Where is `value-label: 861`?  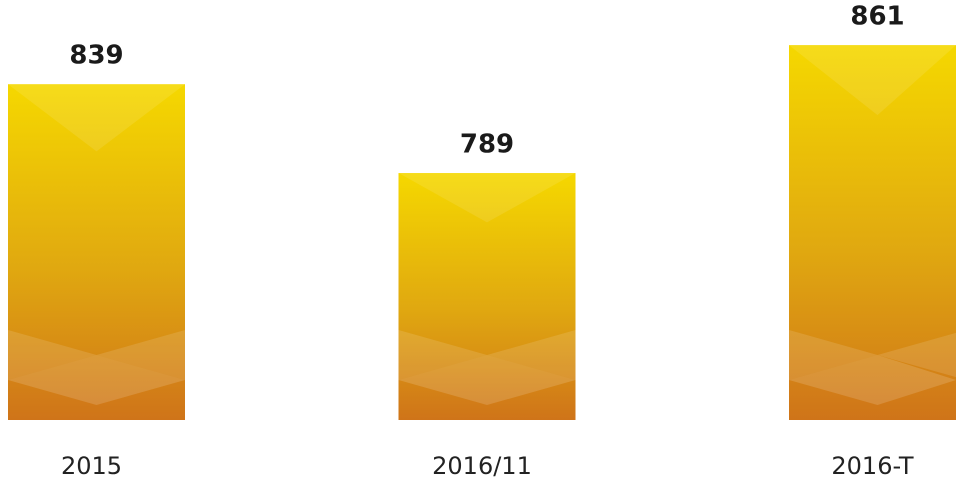
value-label: 861 is located at coordinates (877, 17).